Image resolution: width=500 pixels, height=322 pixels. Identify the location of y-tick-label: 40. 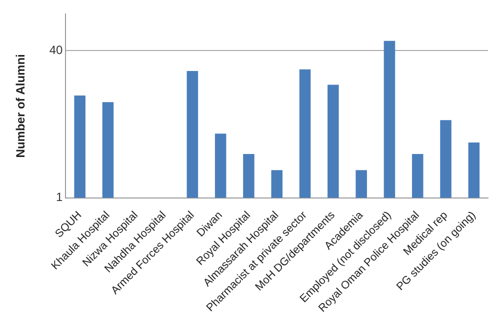
(56, 49).